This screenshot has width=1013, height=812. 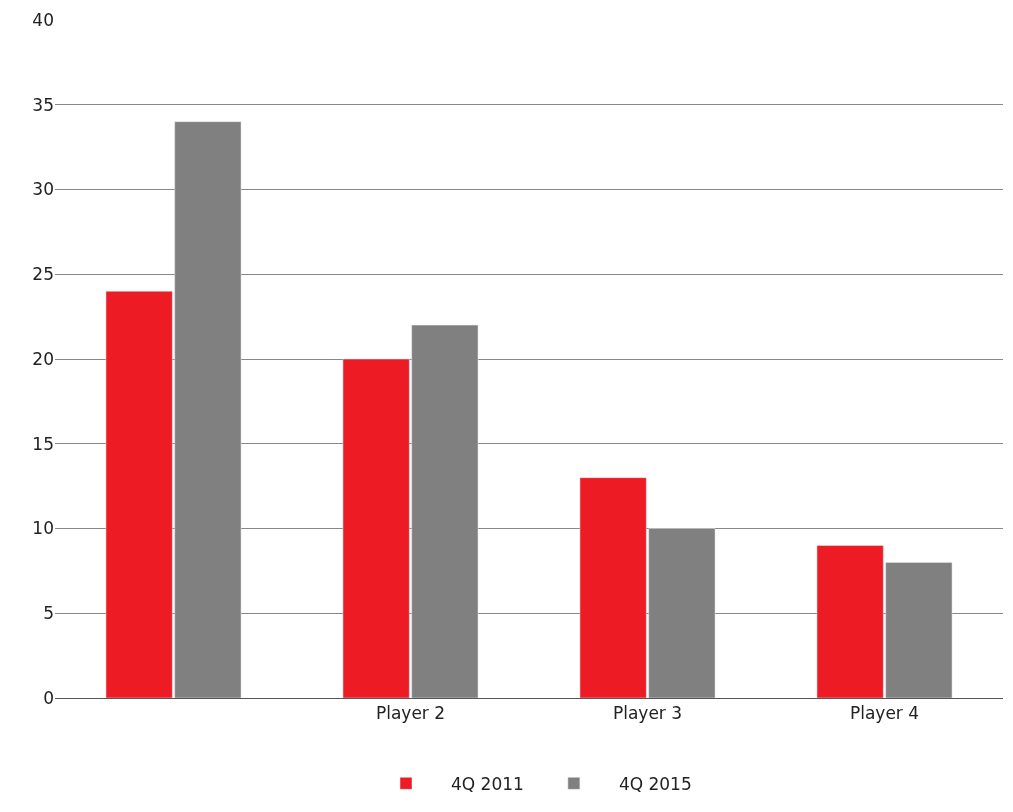 I want to click on x-tick-label: Player 2, so click(x=410, y=713).